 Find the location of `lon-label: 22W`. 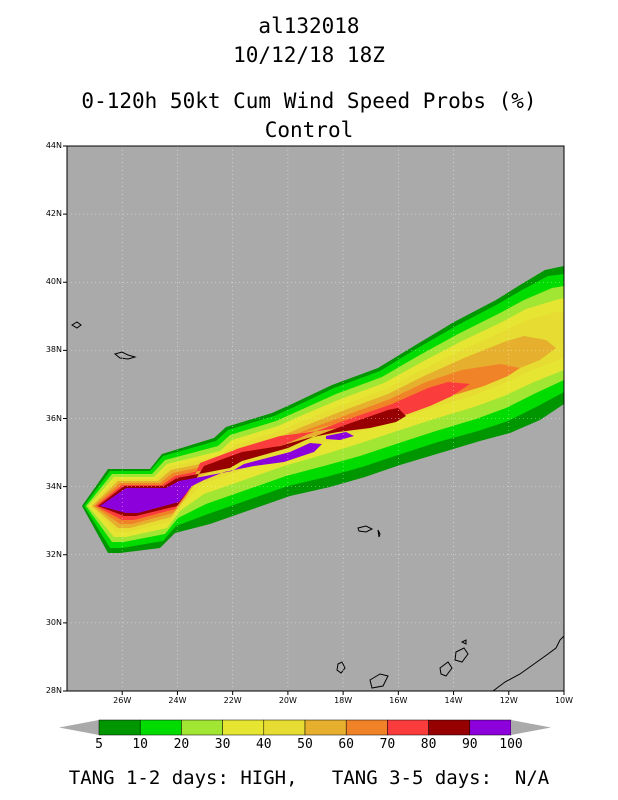

lon-label: 22W is located at coordinates (232, 700).